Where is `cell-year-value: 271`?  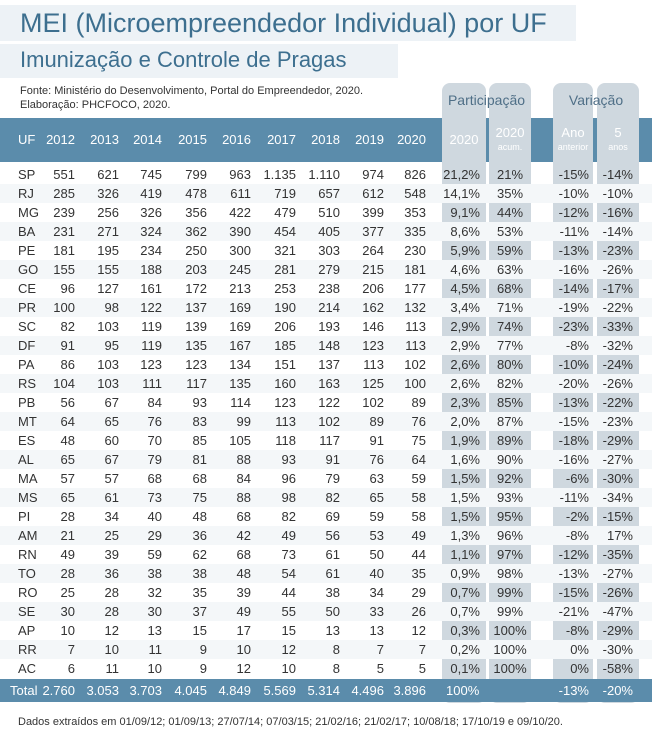
cell-year-value: 271 is located at coordinates (108, 231).